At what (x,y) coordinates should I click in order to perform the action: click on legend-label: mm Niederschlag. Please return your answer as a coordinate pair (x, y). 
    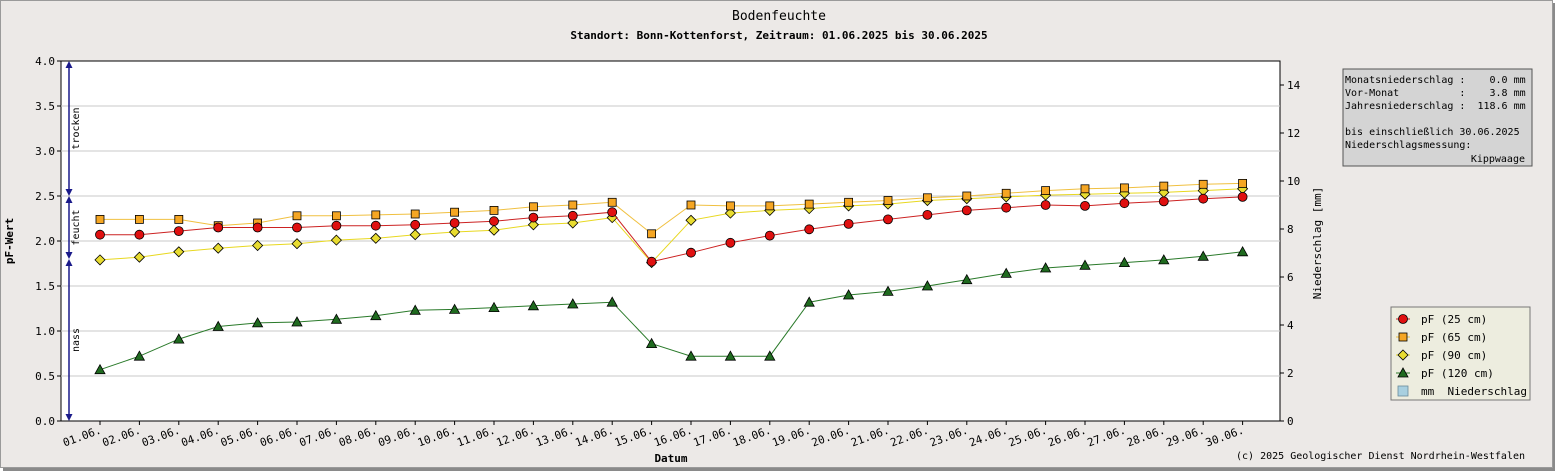
    Looking at the image, I should click on (1474, 391).